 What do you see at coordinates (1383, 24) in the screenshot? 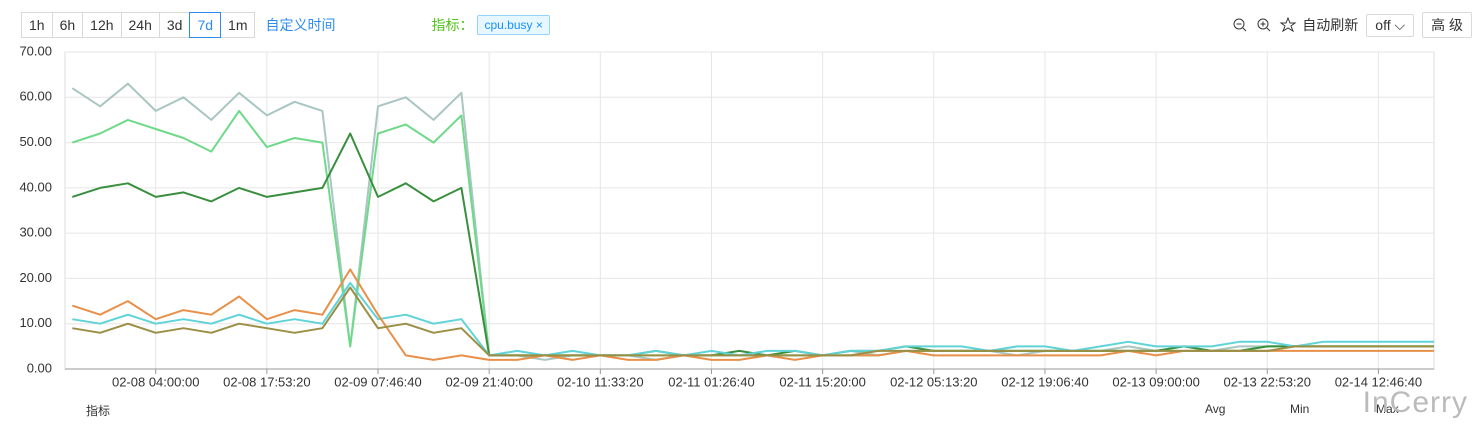
I see `refresh-value: off` at bounding box center [1383, 24].